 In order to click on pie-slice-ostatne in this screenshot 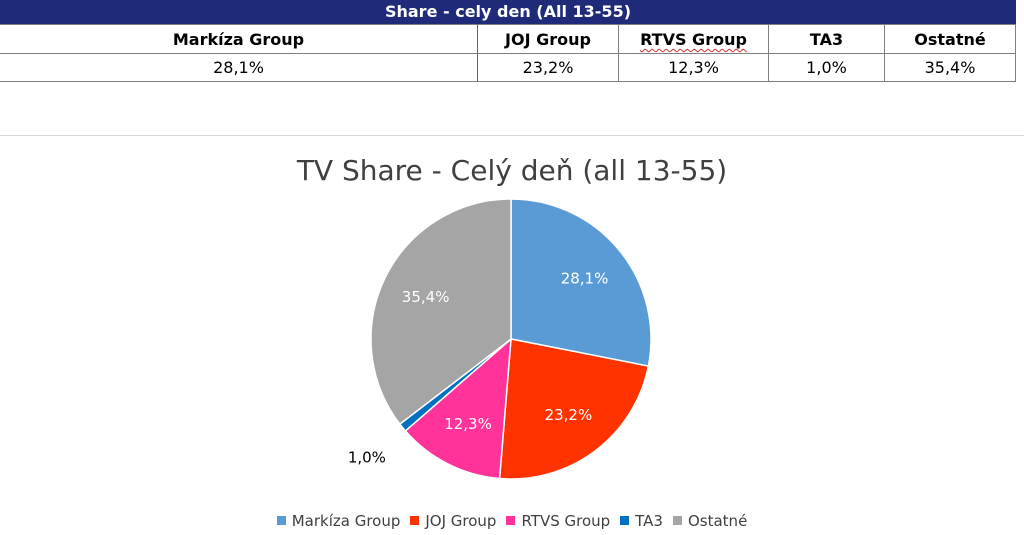, I will do `click(441, 312)`.